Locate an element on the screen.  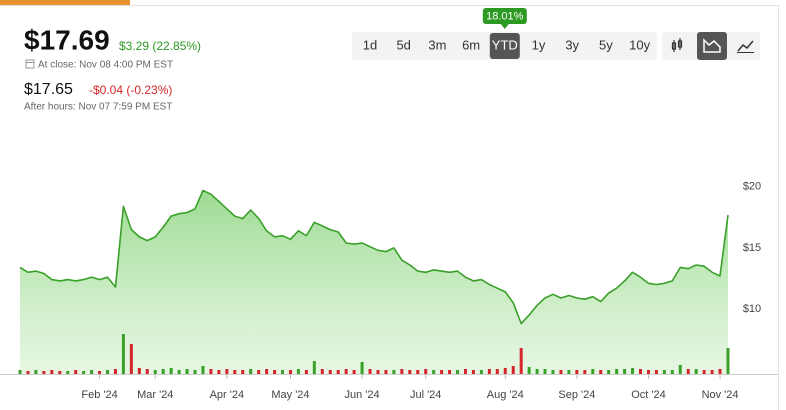
x-tick-label: Jul '24 is located at coordinates (425, 395).